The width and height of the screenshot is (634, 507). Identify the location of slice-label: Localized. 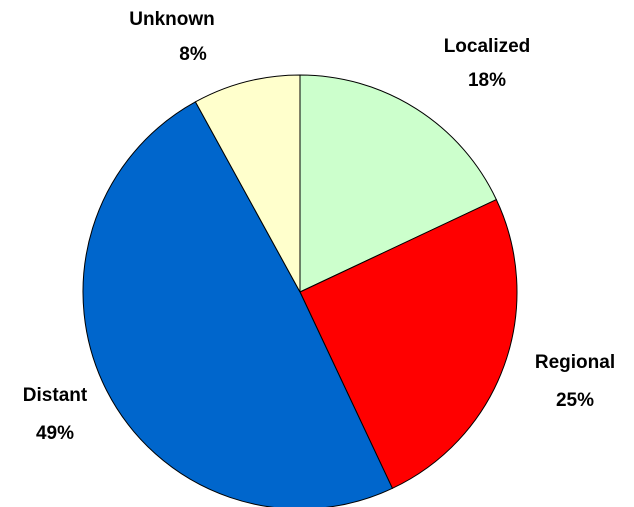
(487, 46).